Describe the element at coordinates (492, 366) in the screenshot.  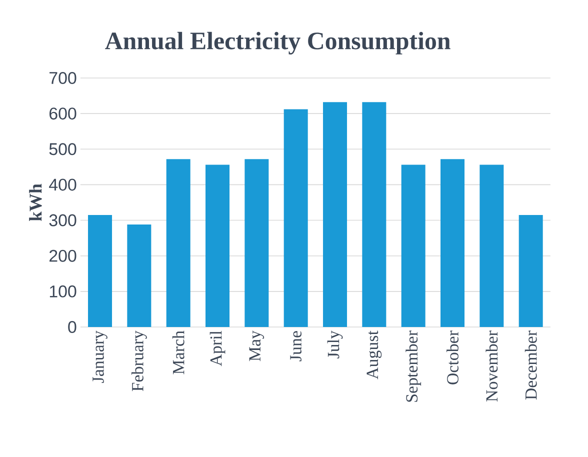
I see `x-tick-label: November` at that location.